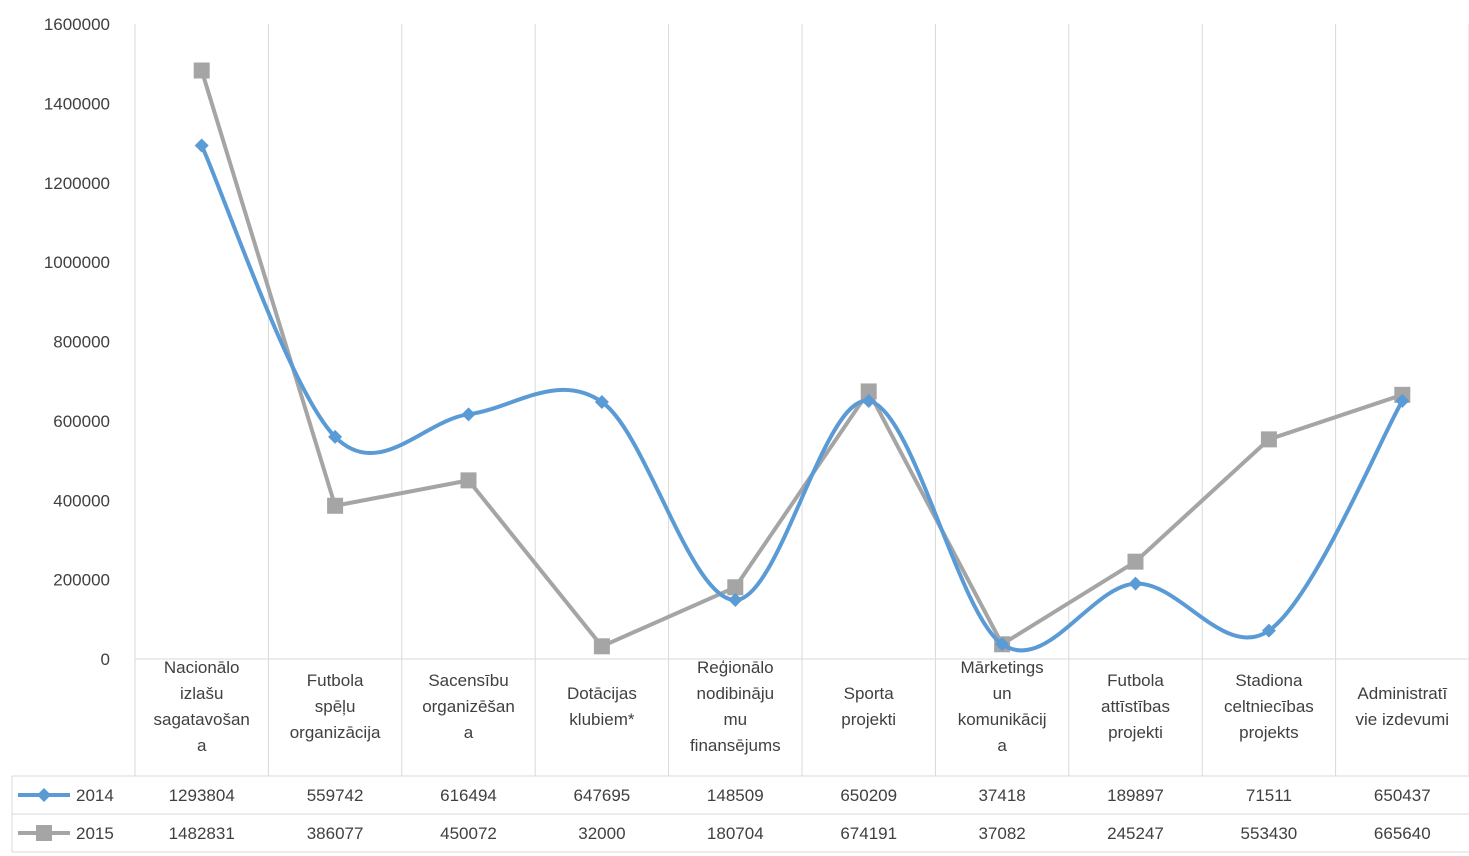  I want to click on table-cell-value: 674191, so click(868, 833).